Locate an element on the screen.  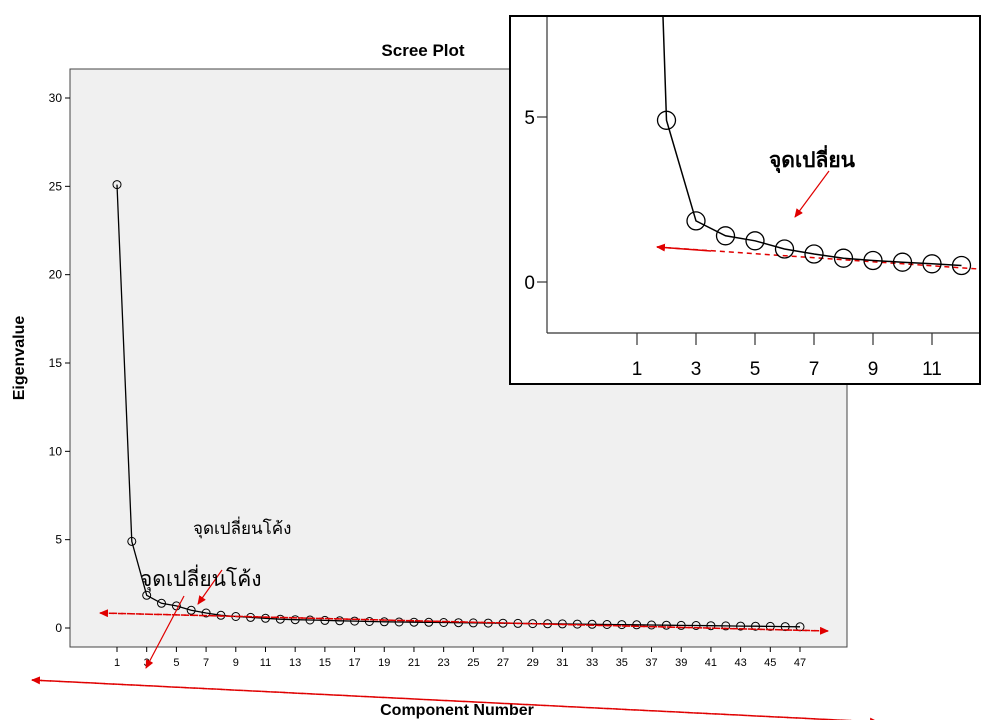
x-tick-label: 37 is located at coordinates (651, 663).